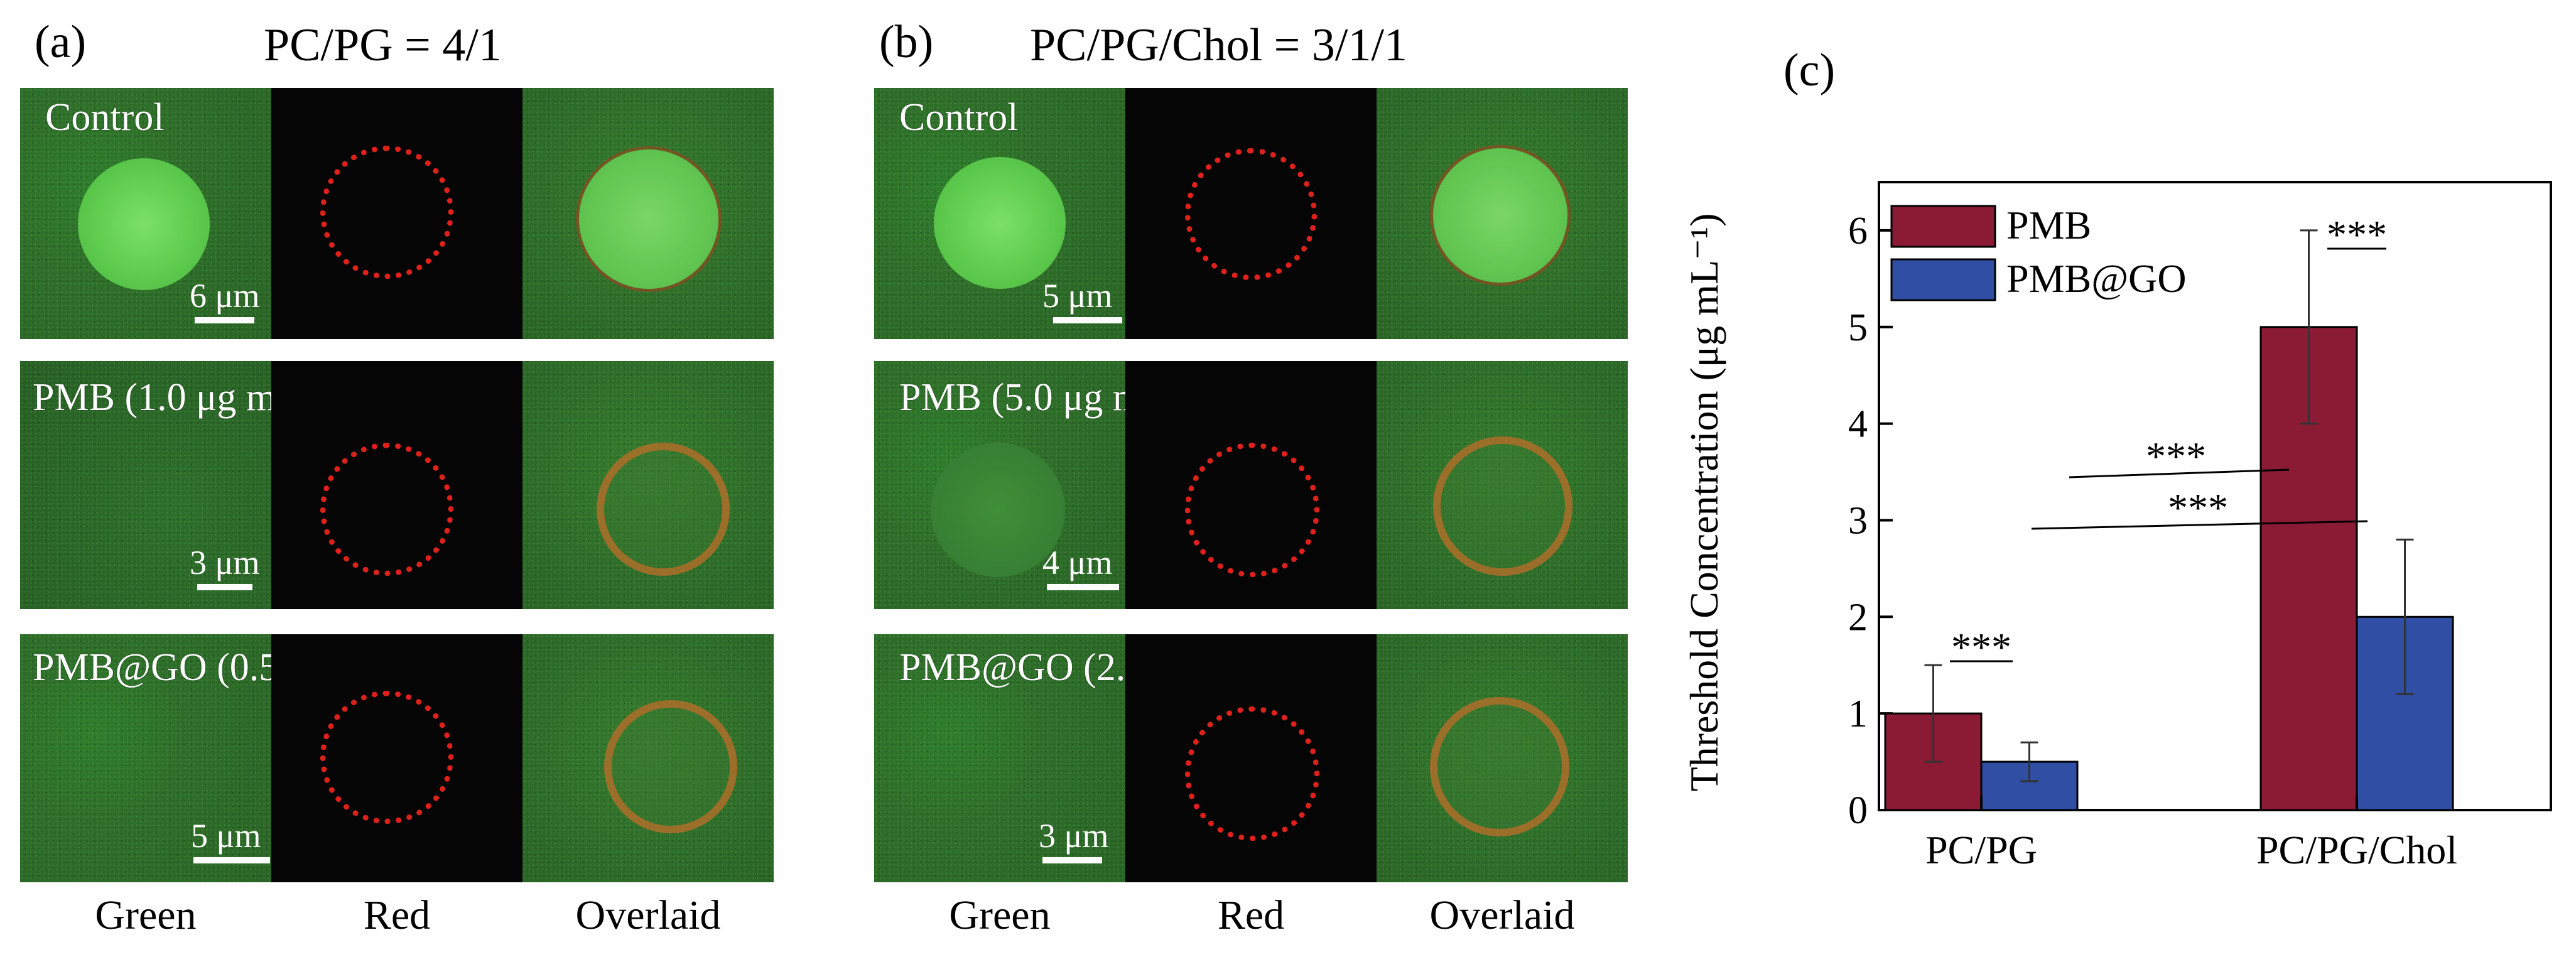  Describe the element at coordinates (152, 667) in the screenshot. I see `panel-a-row3-label: PMB@GO (0.5 μg mL⁻¹)` at that location.